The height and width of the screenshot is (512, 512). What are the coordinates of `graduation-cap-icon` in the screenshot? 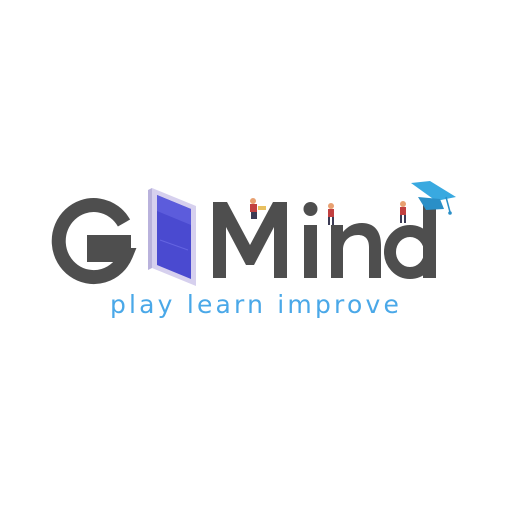 It's located at (433, 198).